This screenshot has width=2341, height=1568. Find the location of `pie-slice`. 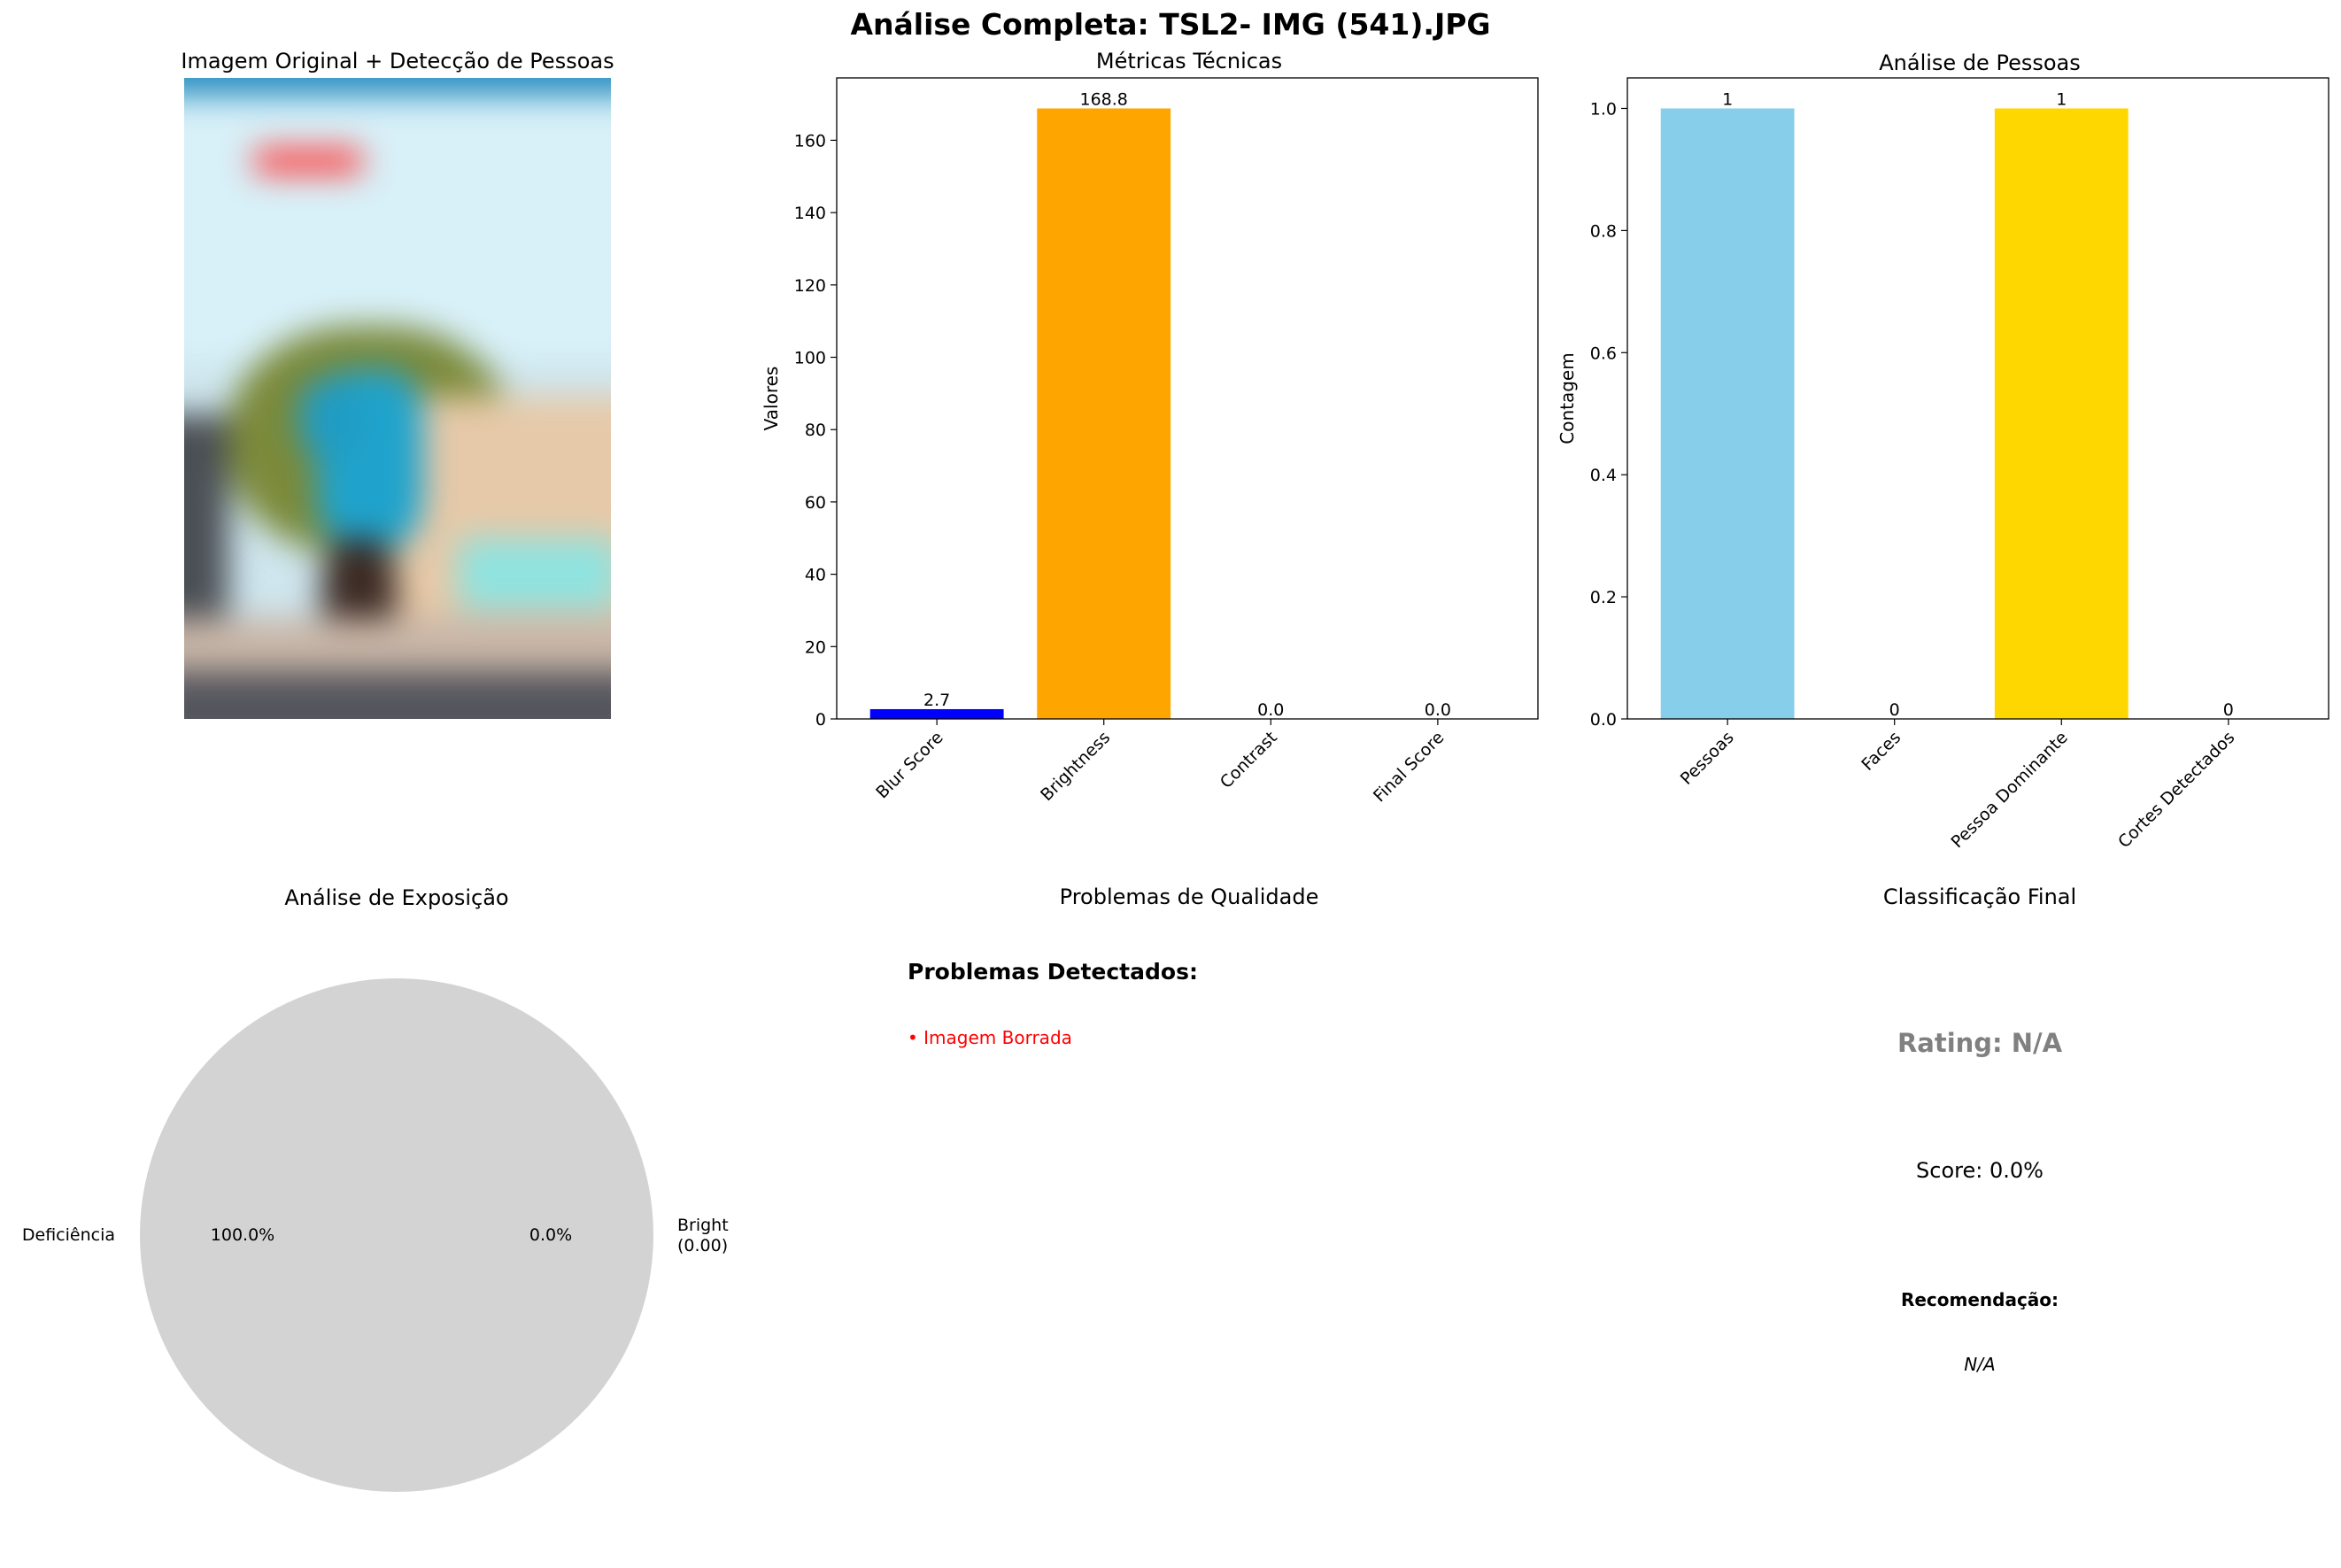

pie-slice is located at coordinates (396, 1235).